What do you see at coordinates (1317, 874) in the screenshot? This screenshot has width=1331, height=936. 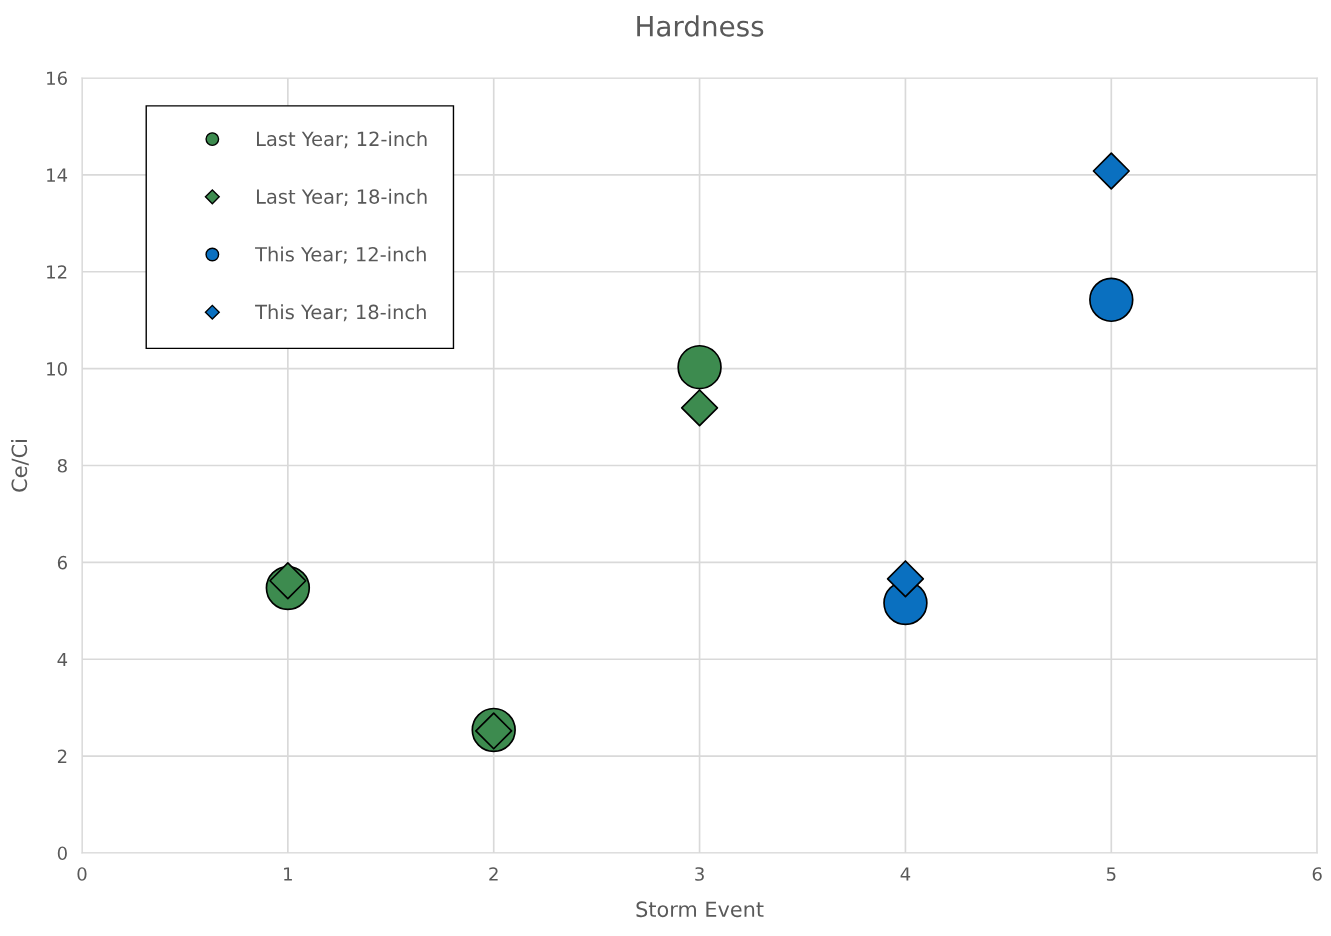 I see `x-tick-label: 6` at bounding box center [1317, 874].